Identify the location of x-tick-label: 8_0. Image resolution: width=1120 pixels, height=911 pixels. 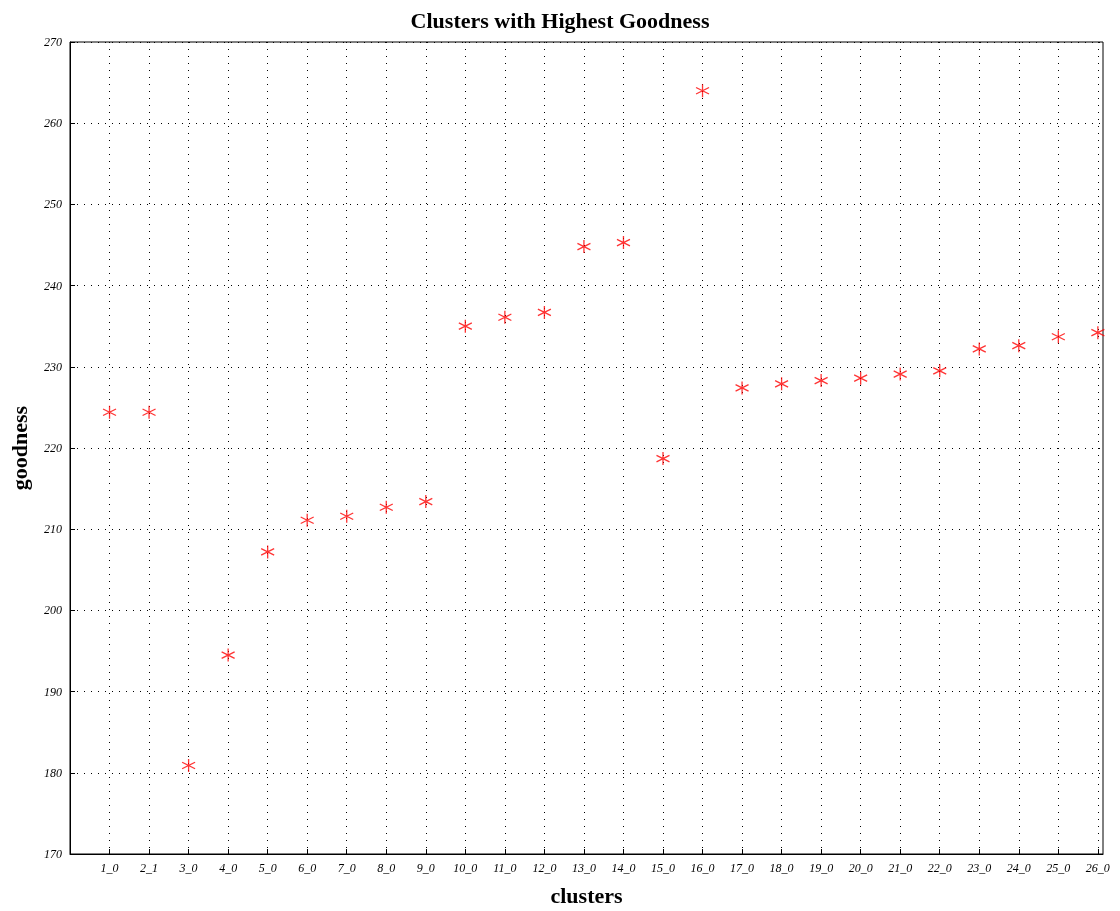
(386, 868).